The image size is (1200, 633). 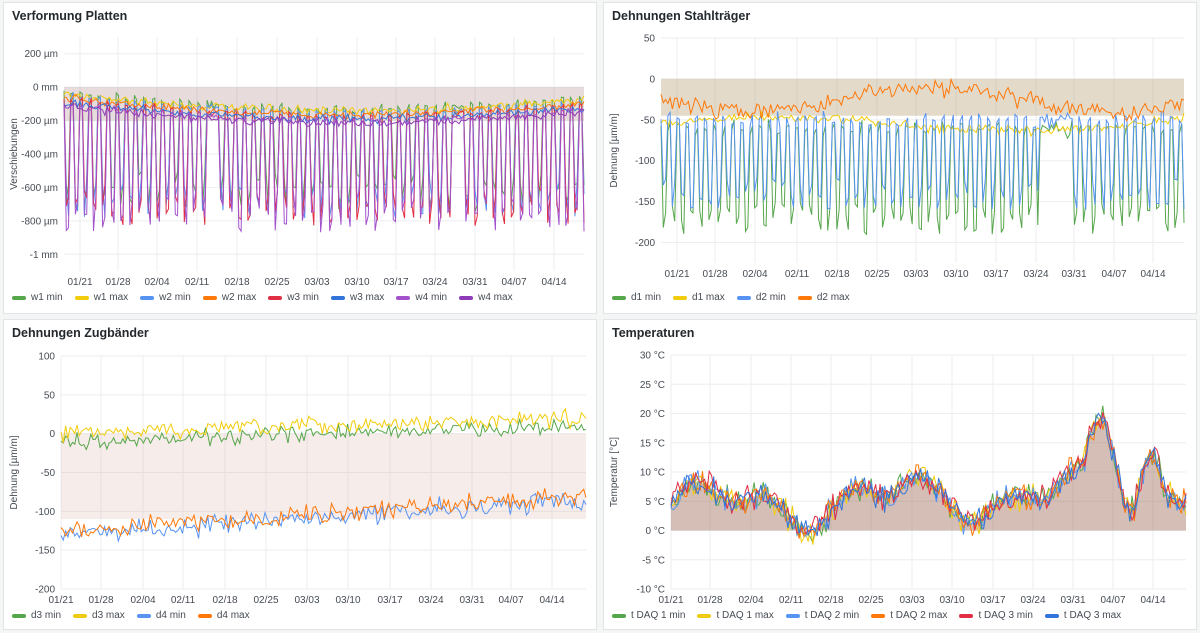 I want to click on legend-item: t DAQ 3 max, so click(x=1083, y=615).